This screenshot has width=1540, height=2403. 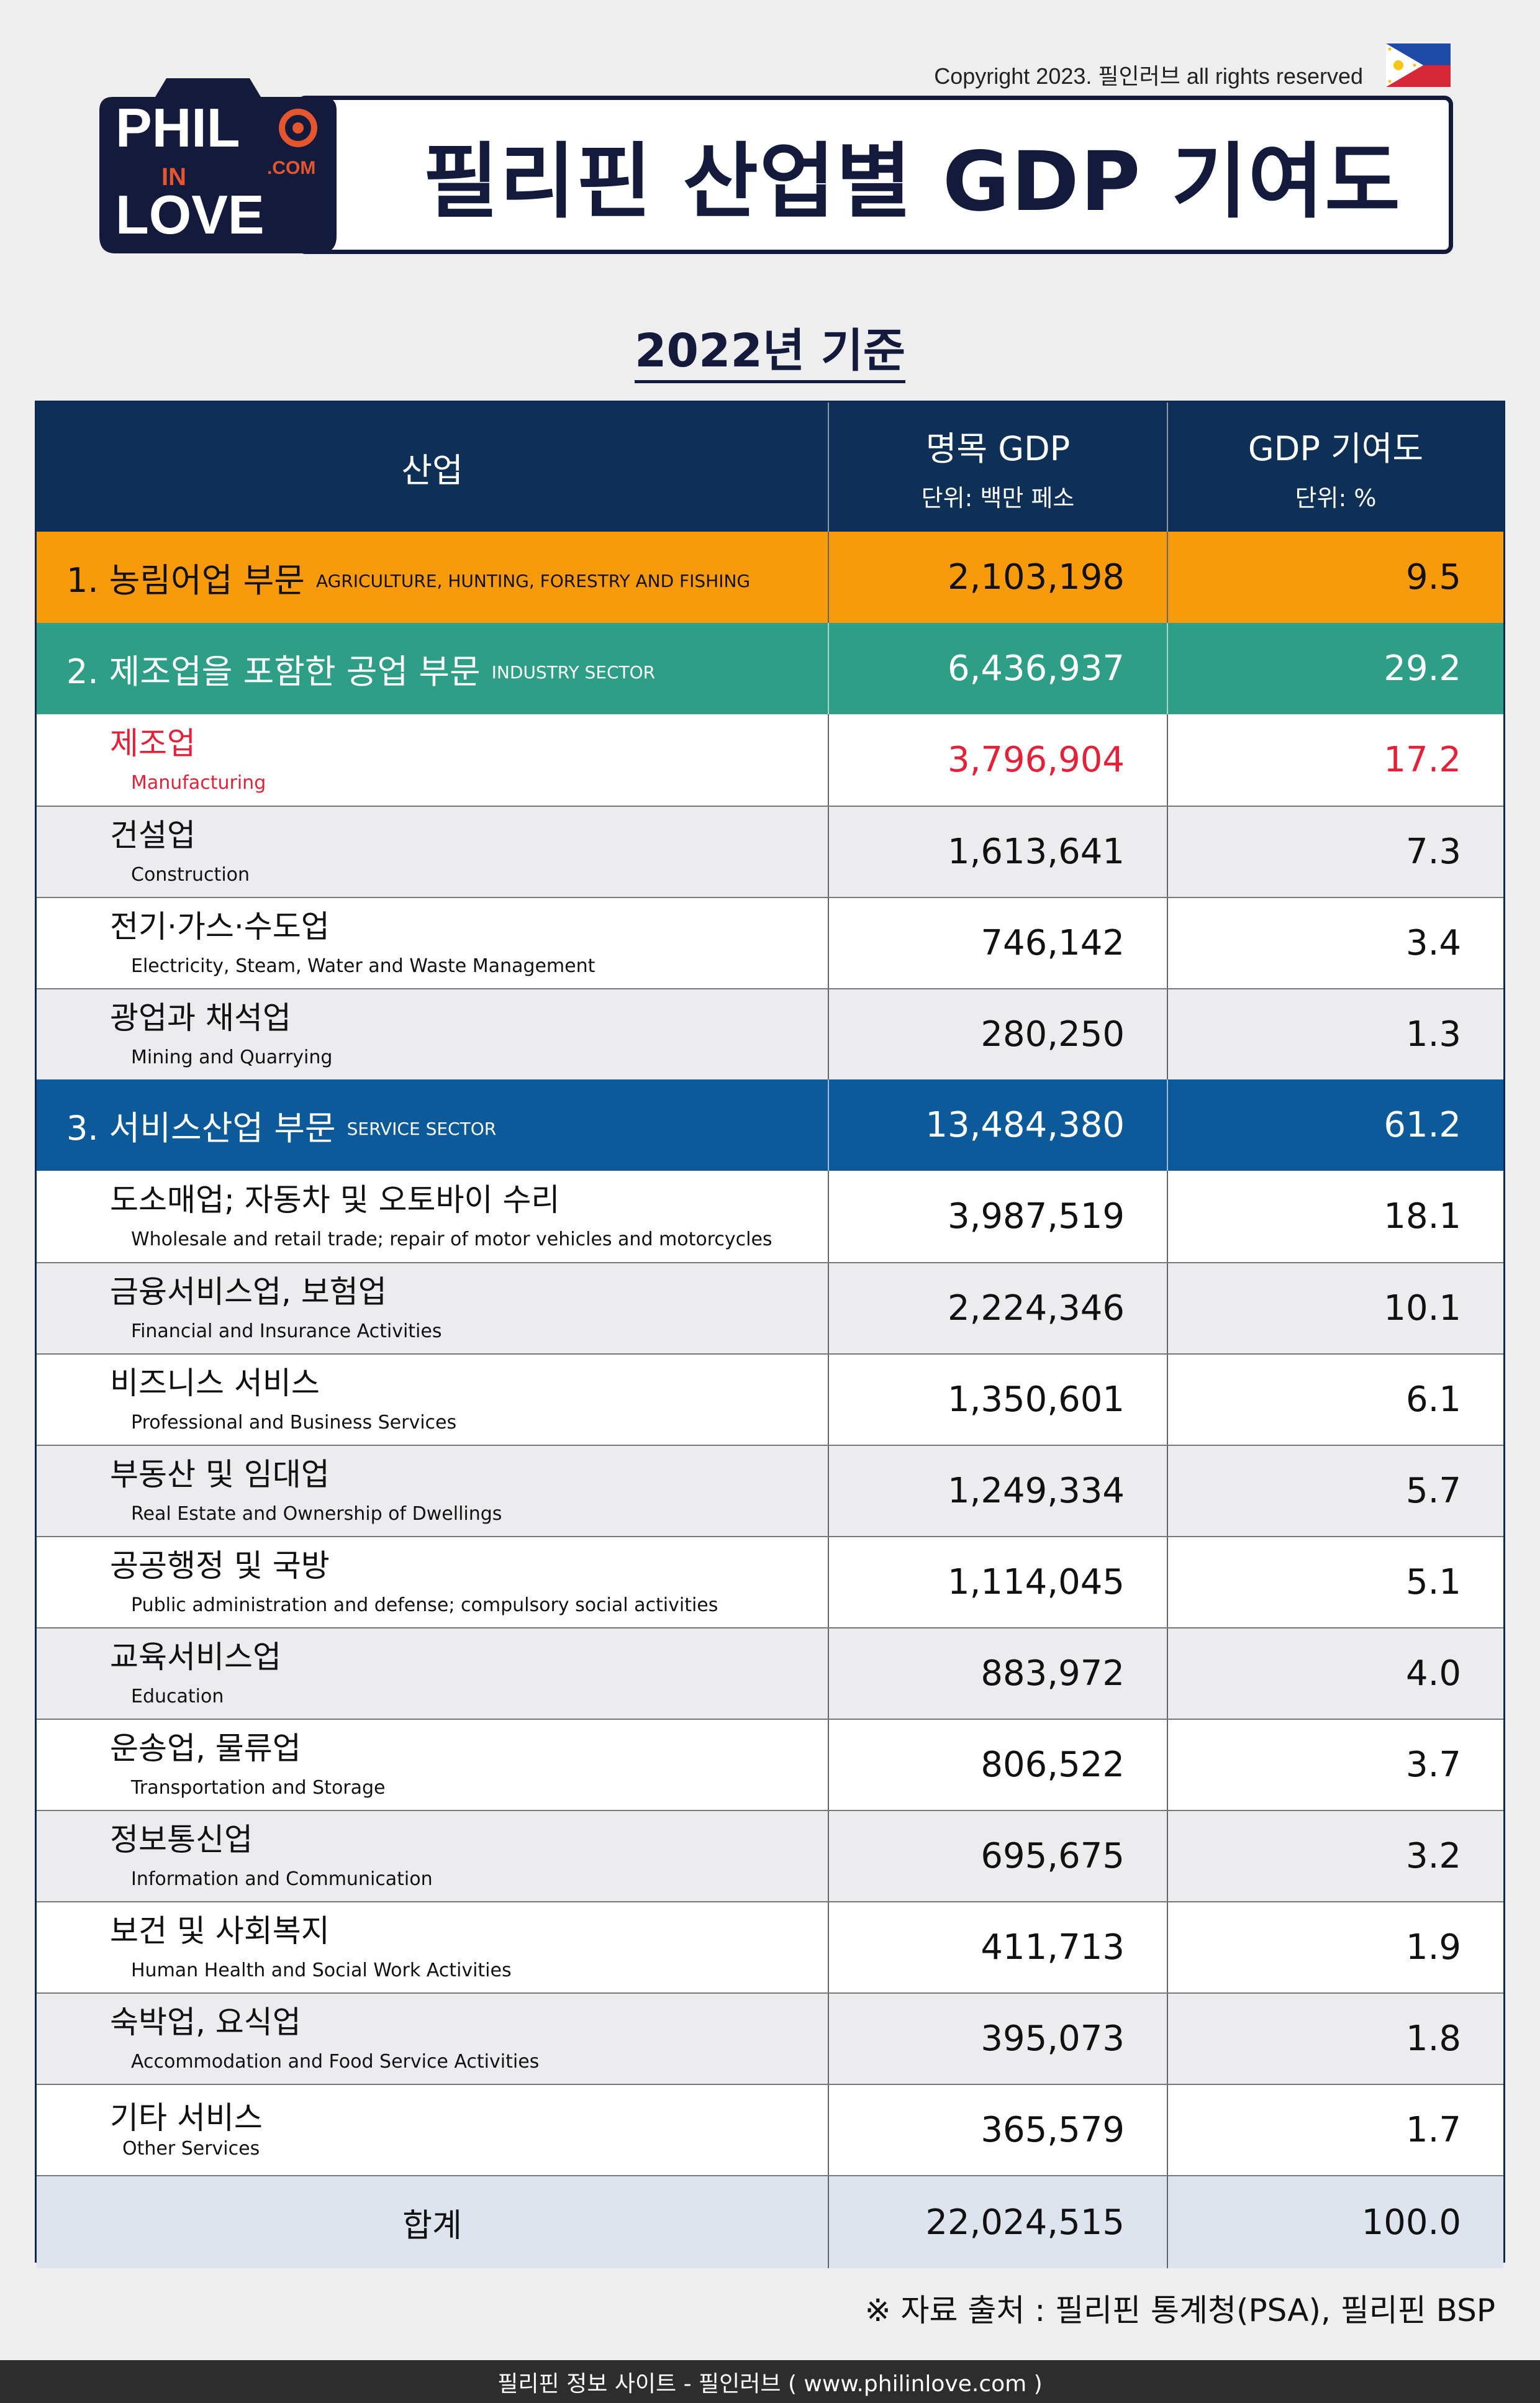 What do you see at coordinates (205, 1748) in the screenshot?
I see `row-label: 운송업, 물류업` at bounding box center [205, 1748].